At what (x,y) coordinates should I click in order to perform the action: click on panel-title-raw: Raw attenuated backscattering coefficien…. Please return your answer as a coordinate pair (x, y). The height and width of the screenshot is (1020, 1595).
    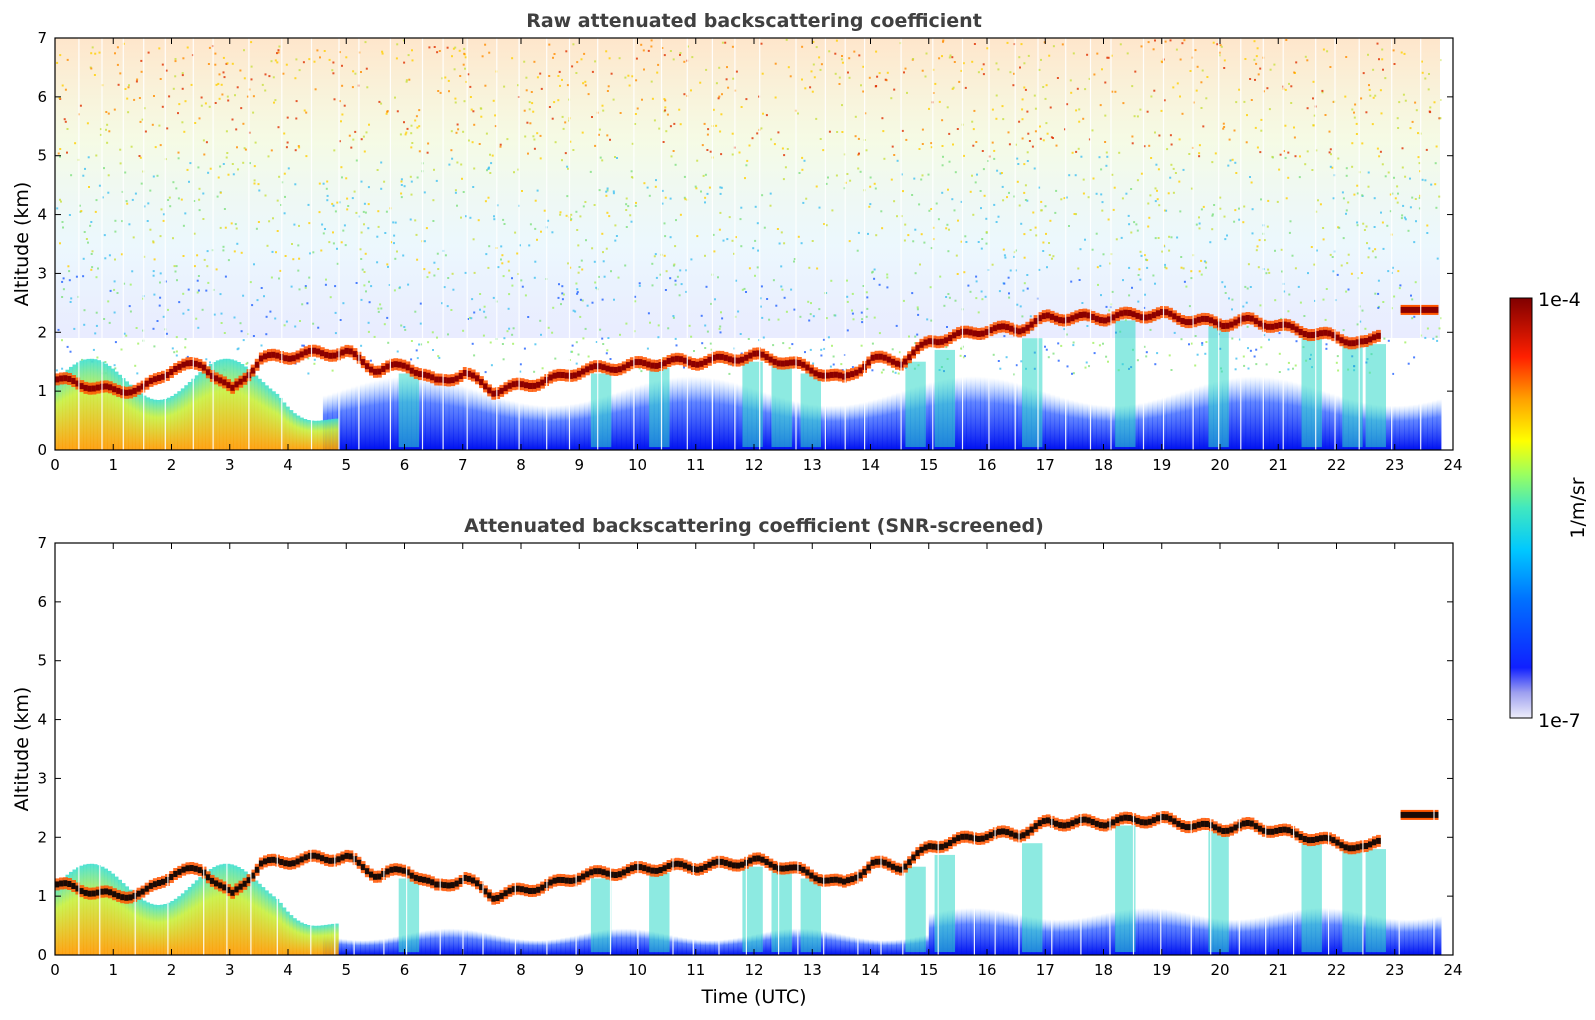
    Looking at the image, I should click on (754, 21).